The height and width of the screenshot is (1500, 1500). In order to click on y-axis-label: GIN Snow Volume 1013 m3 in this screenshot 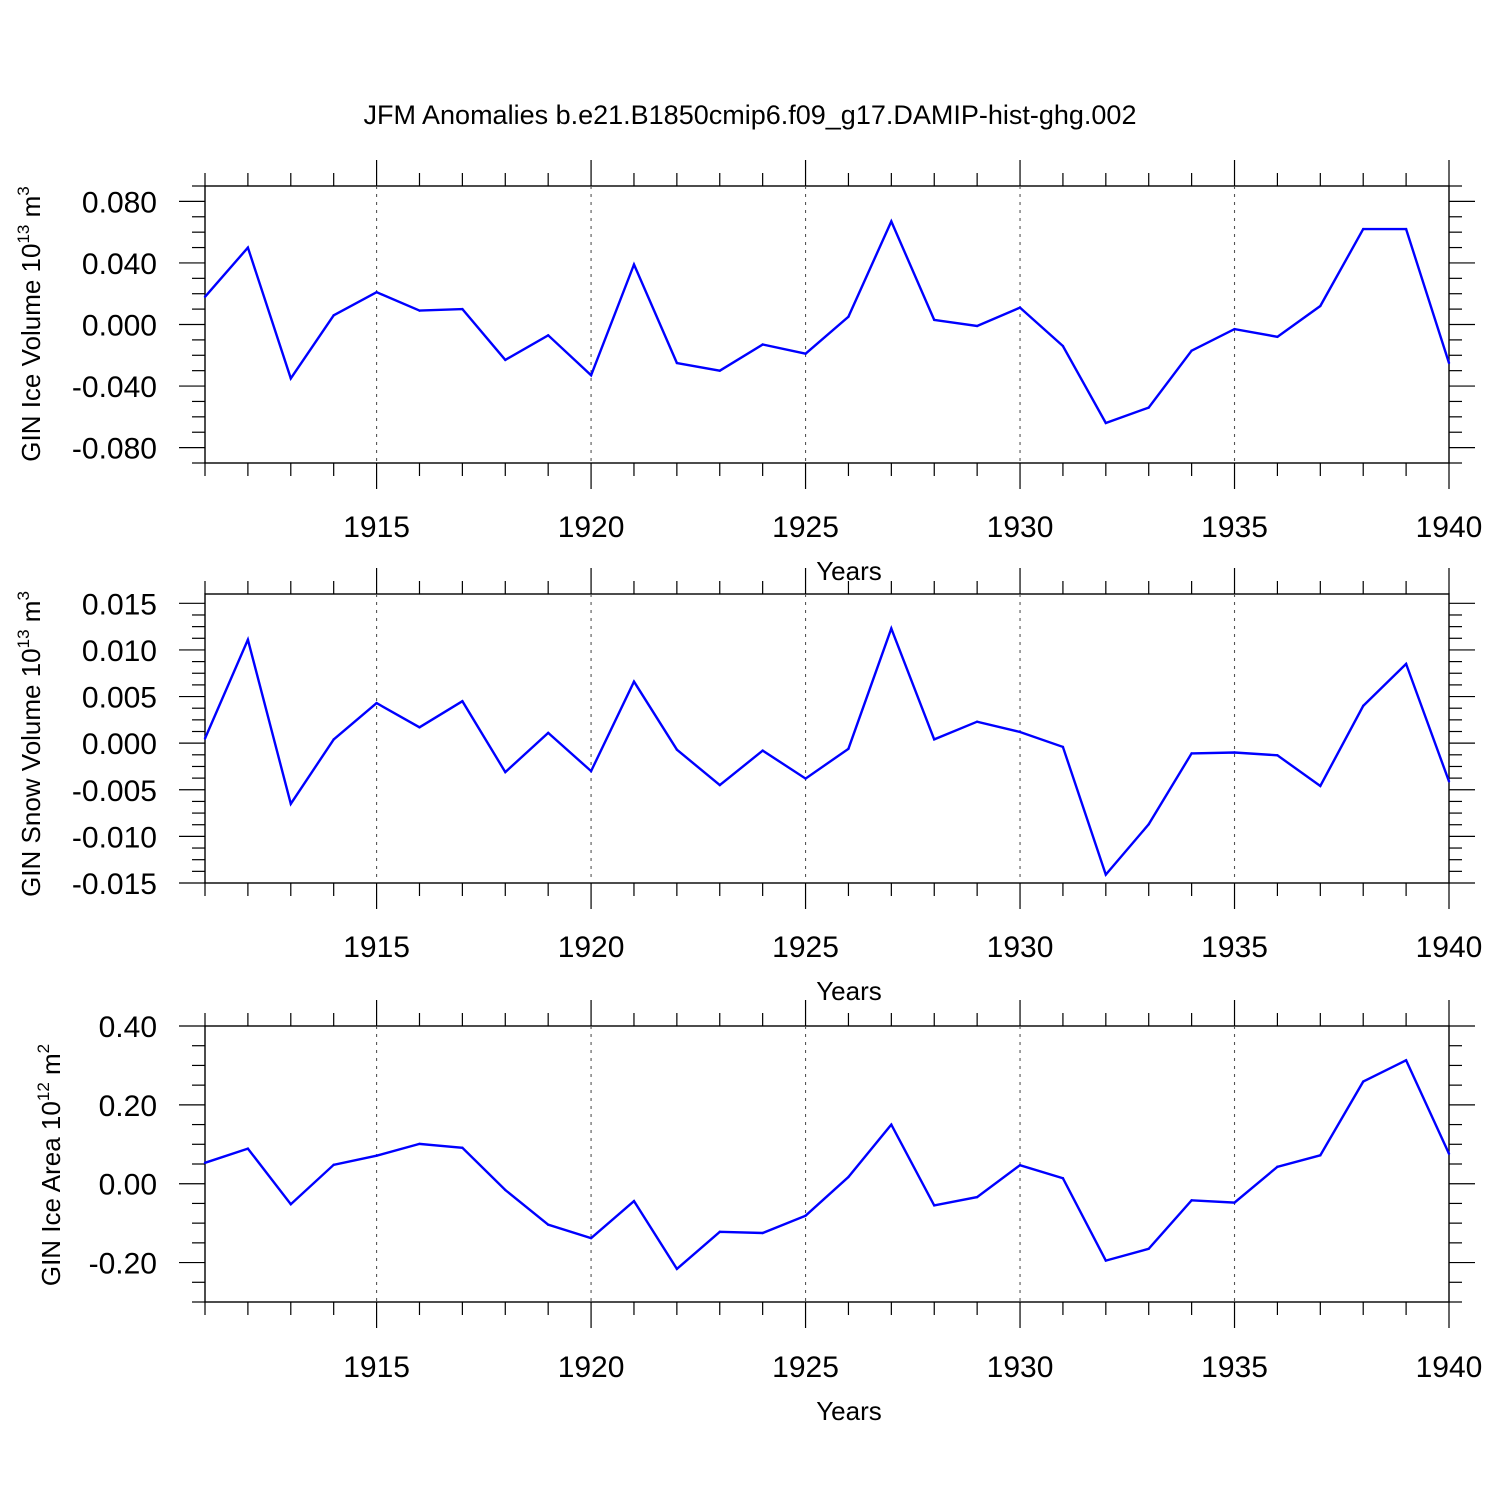, I will do `click(30, 744)`.